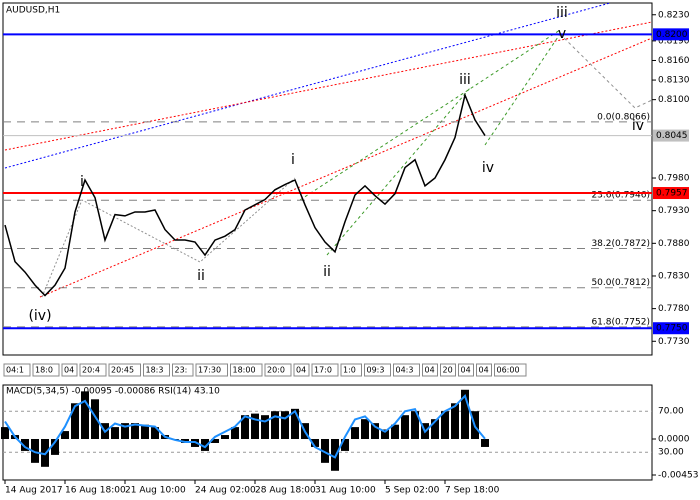 This screenshot has height=500, width=700. What do you see at coordinates (674, 342) in the screenshot?
I see `y-tick-label: 0.7730` at bounding box center [674, 342].